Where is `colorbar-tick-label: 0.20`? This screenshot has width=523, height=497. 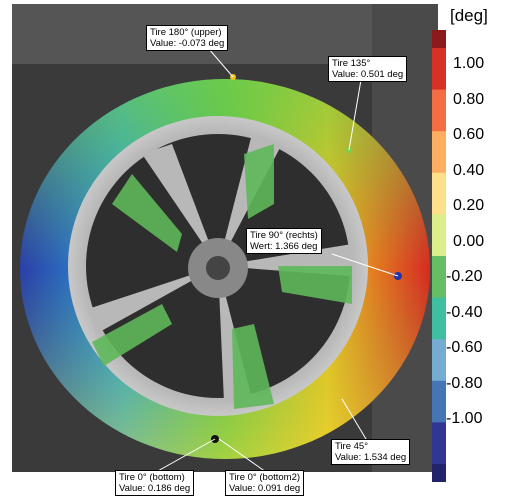
colorbar-tick-label: 0.20 is located at coordinates (469, 205).